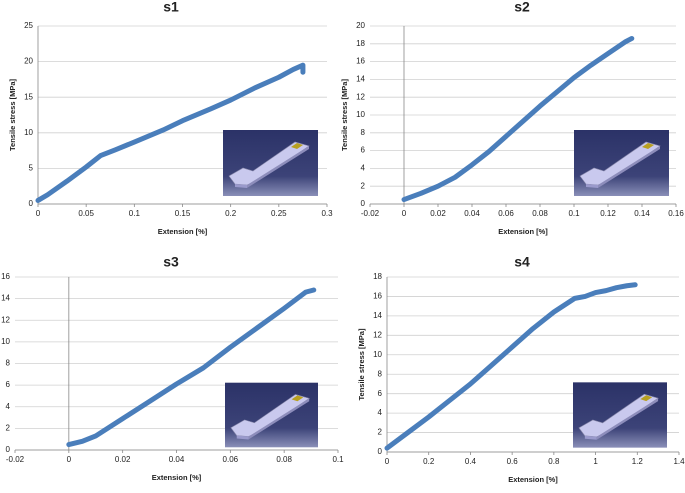 Image resolution: width=685 pixels, height=493 pixels. What do you see at coordinates (327, 213) in the screenshot?
I see `x-tick-label: 0.3` at bounding box center [327, 213].